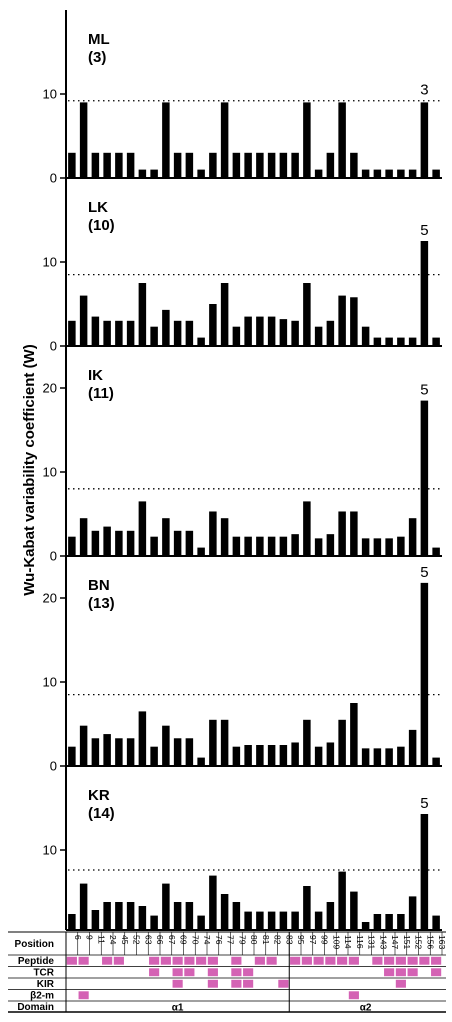  I want to click on panel-count: (10), so click(101, 225).